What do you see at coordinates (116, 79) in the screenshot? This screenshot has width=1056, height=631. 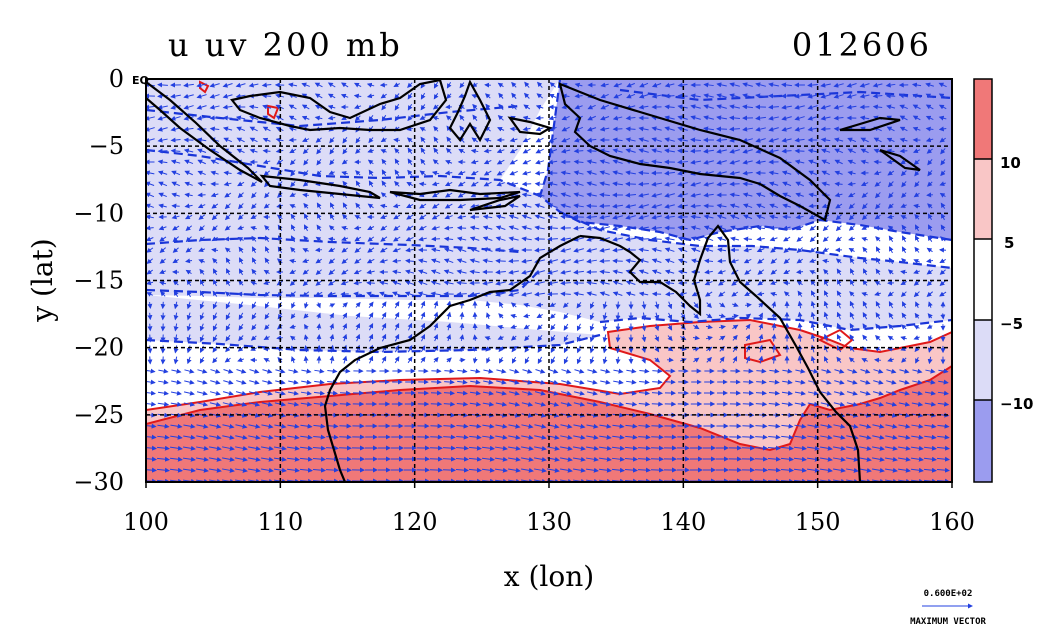 I see `y-tick-label: 0` at bounding box center [116, 79].